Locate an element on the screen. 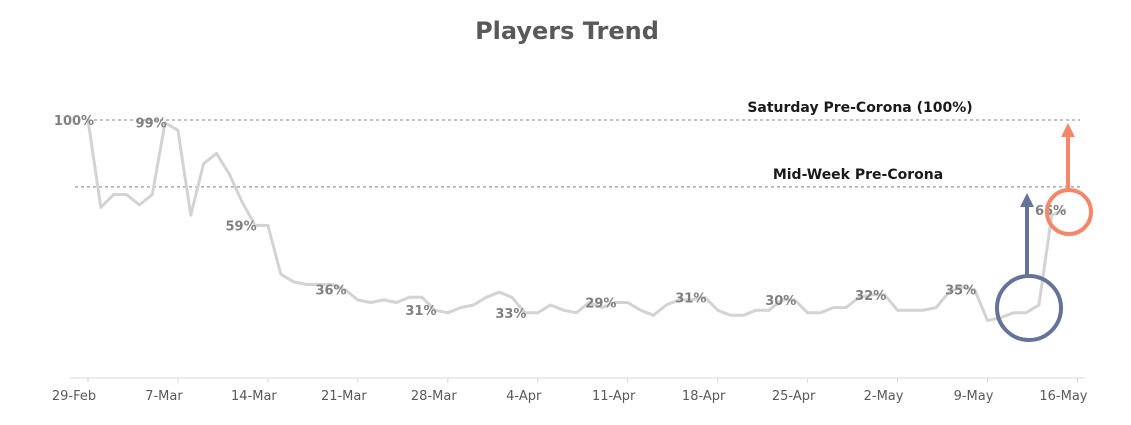 The width and height of the screenshot is (1131, 425). x-tick-label: 21-Mar is located at coordinates (344, 396).